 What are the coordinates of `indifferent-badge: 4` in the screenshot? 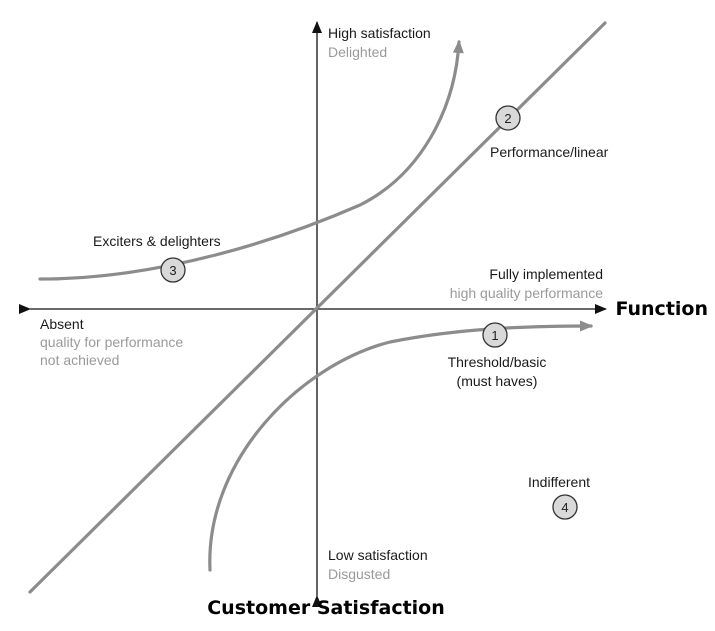 It's located at (565, 507).